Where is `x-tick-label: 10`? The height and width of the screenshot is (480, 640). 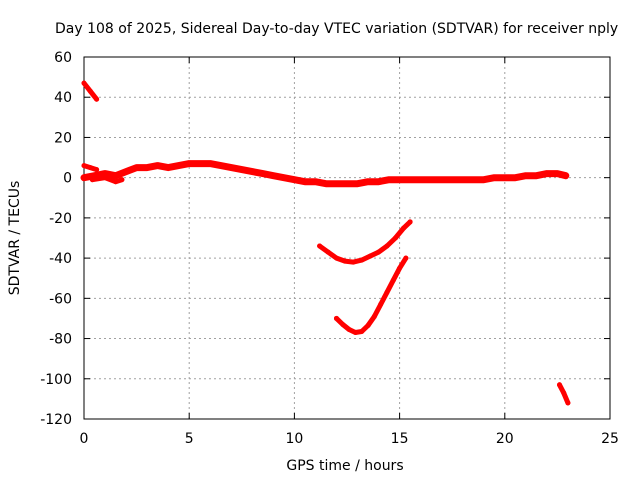 x-tick-label: 10 is located at coordinates (294, 439).